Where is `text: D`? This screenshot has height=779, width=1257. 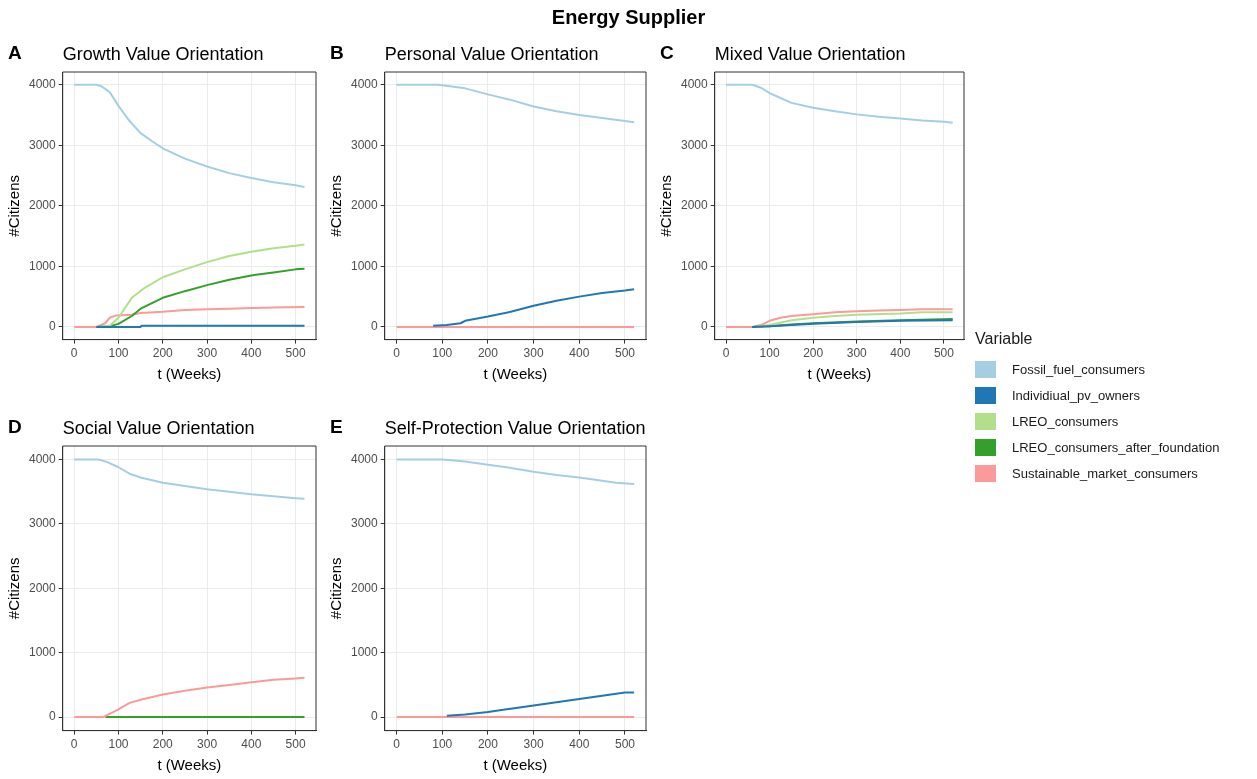
text: D is located at coordinates (15, 427).